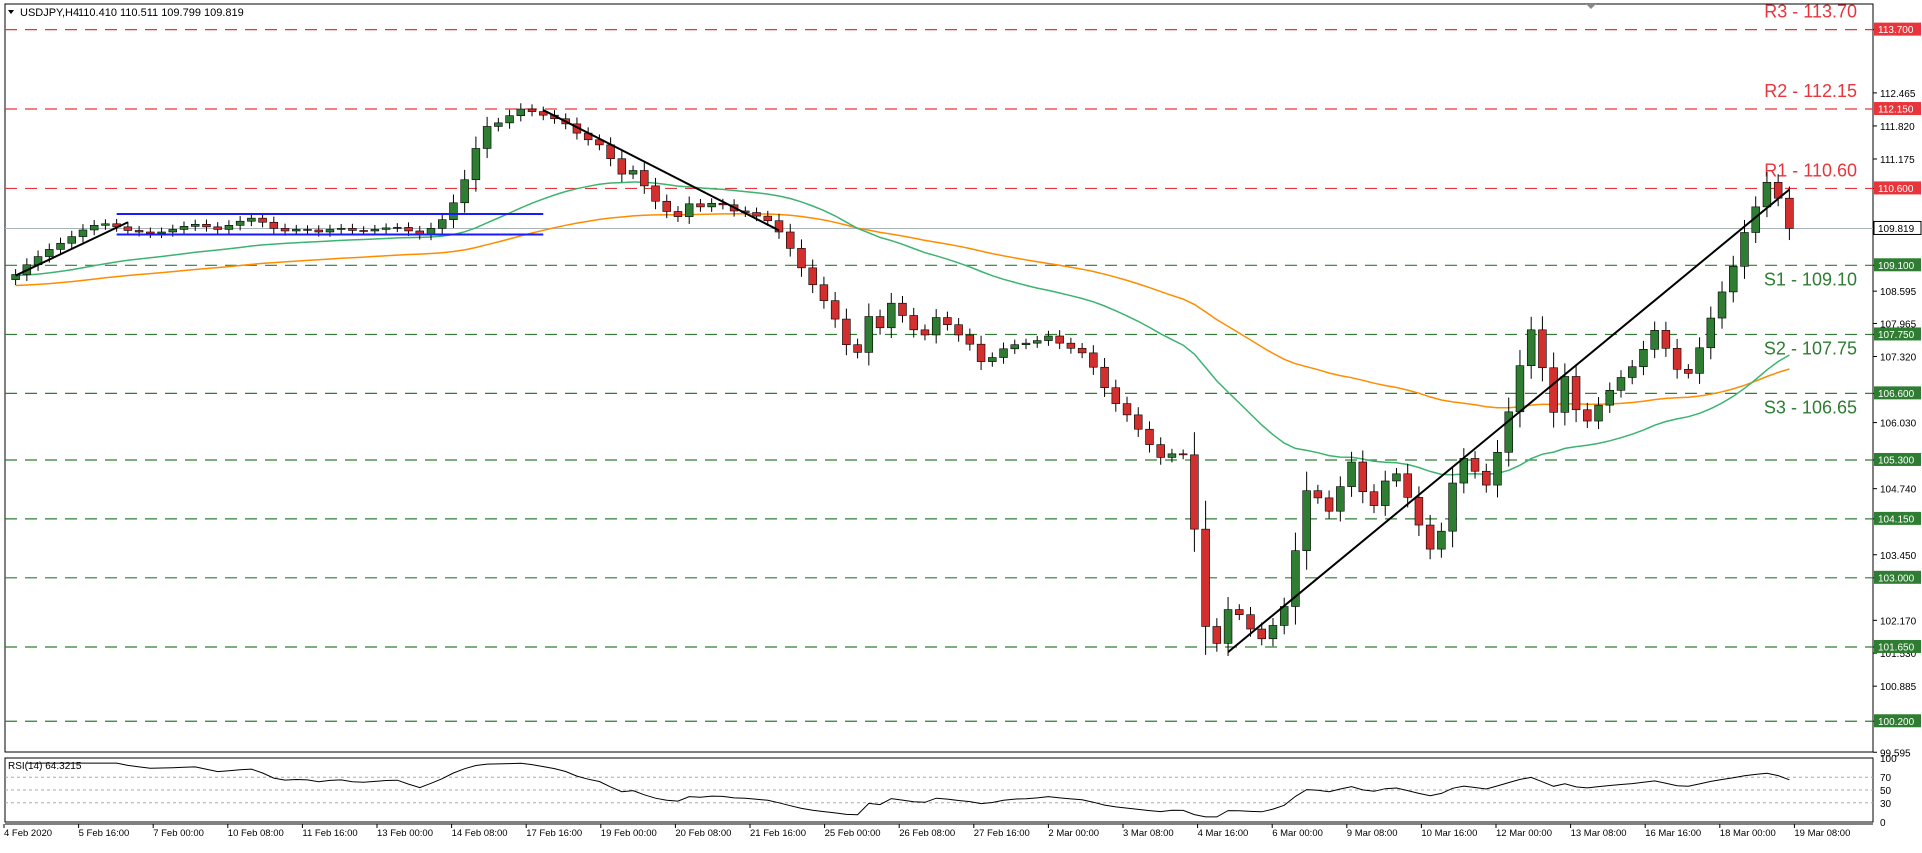  Describe the element at coordinates (1883, 823) in the screenshot. I see `rsi-tick-label: 0` at that location.